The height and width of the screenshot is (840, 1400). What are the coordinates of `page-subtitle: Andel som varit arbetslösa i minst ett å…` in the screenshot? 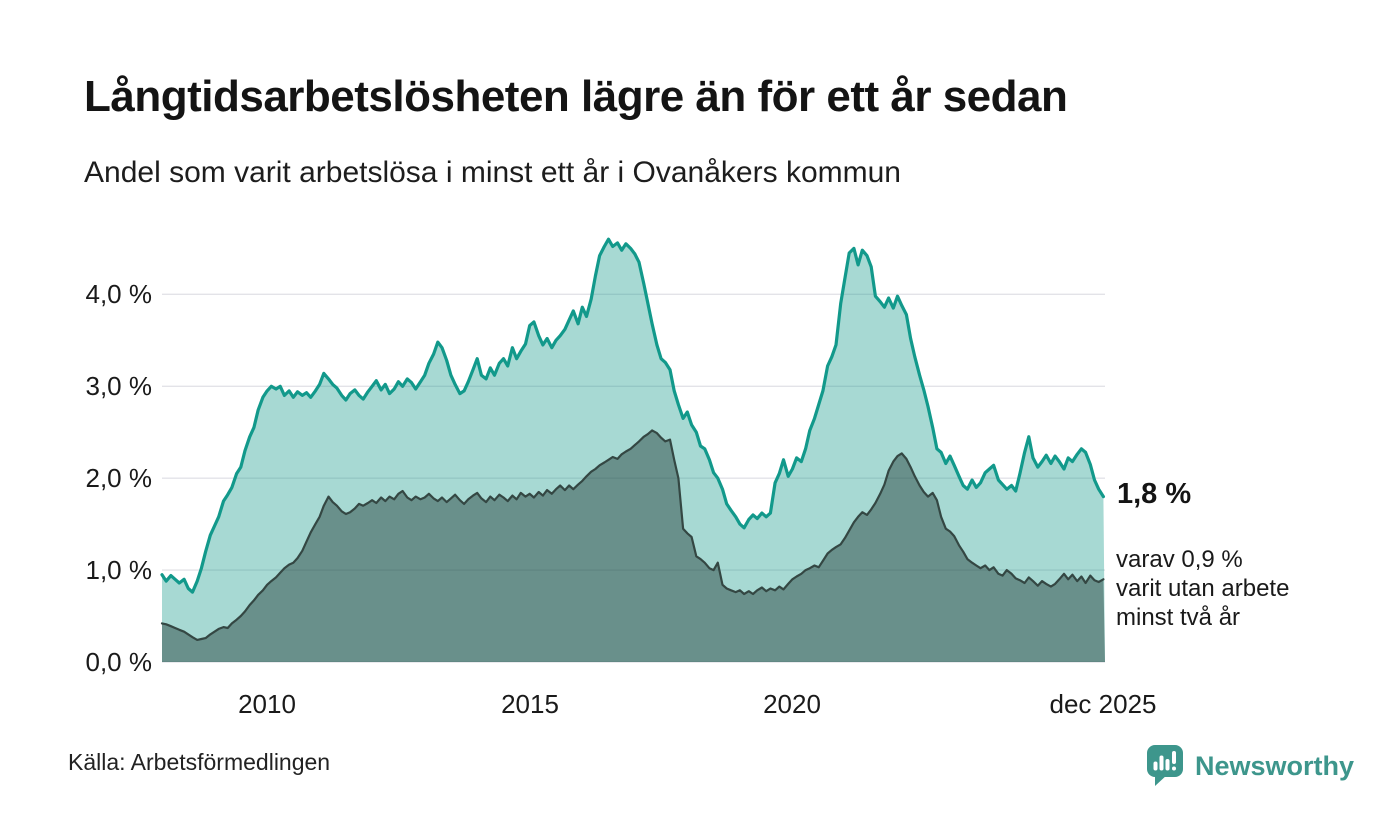 It's located at (492, 172).